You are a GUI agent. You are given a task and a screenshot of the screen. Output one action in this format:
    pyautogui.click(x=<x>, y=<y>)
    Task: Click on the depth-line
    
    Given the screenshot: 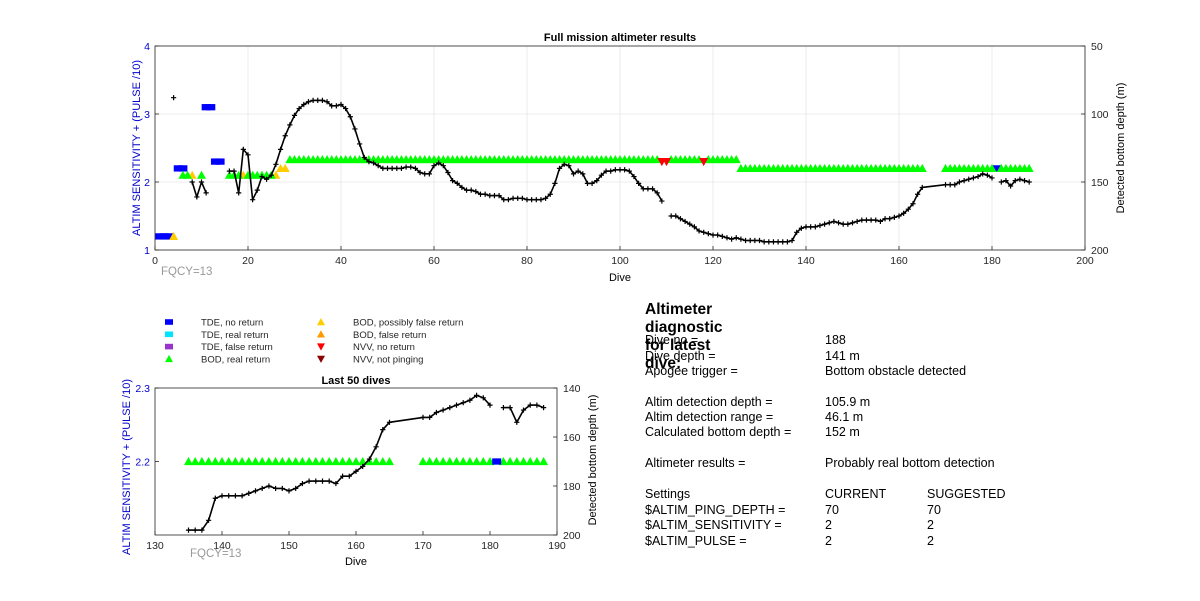 What is the action you would take?
    pyautogui.click(x=199, y=189)
    